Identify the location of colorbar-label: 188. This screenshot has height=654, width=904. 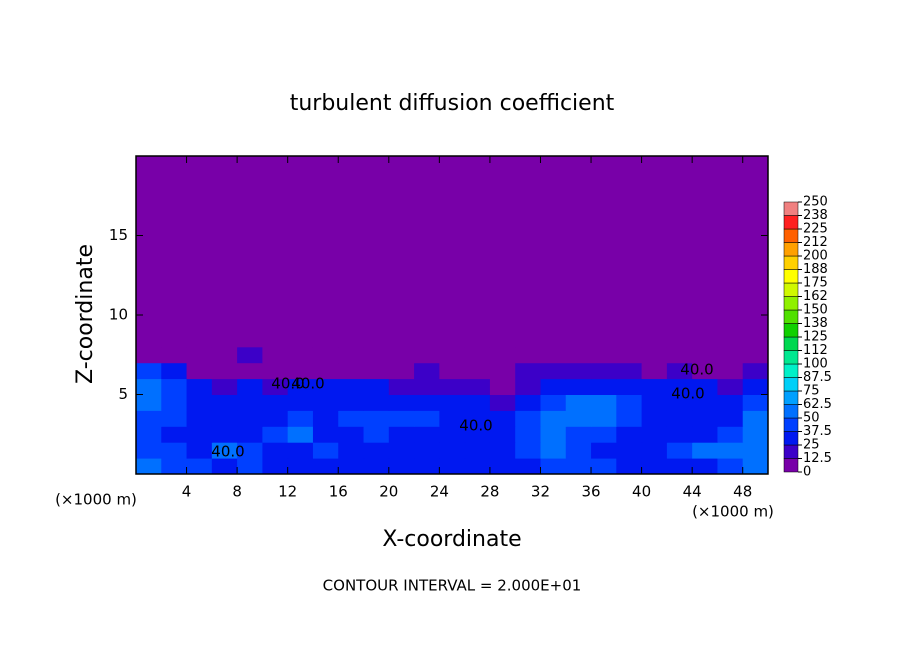
(815, 269).